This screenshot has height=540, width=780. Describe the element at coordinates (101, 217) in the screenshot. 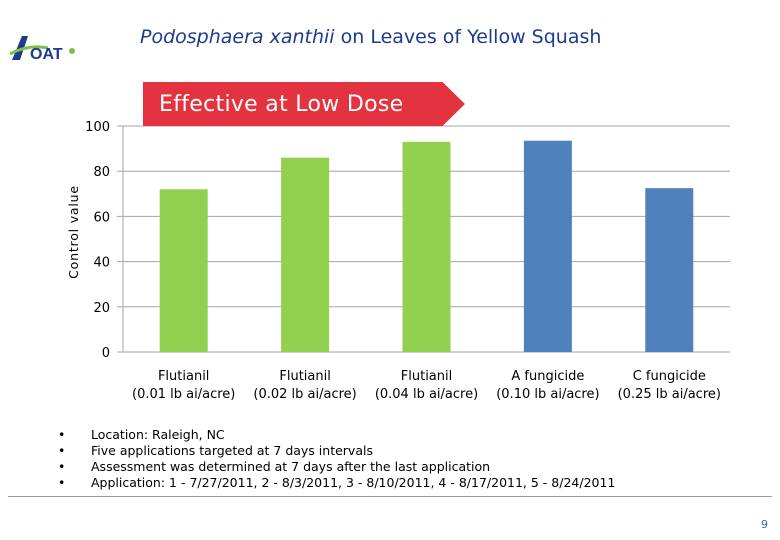

I see `y-tick-label: 60` at that location.